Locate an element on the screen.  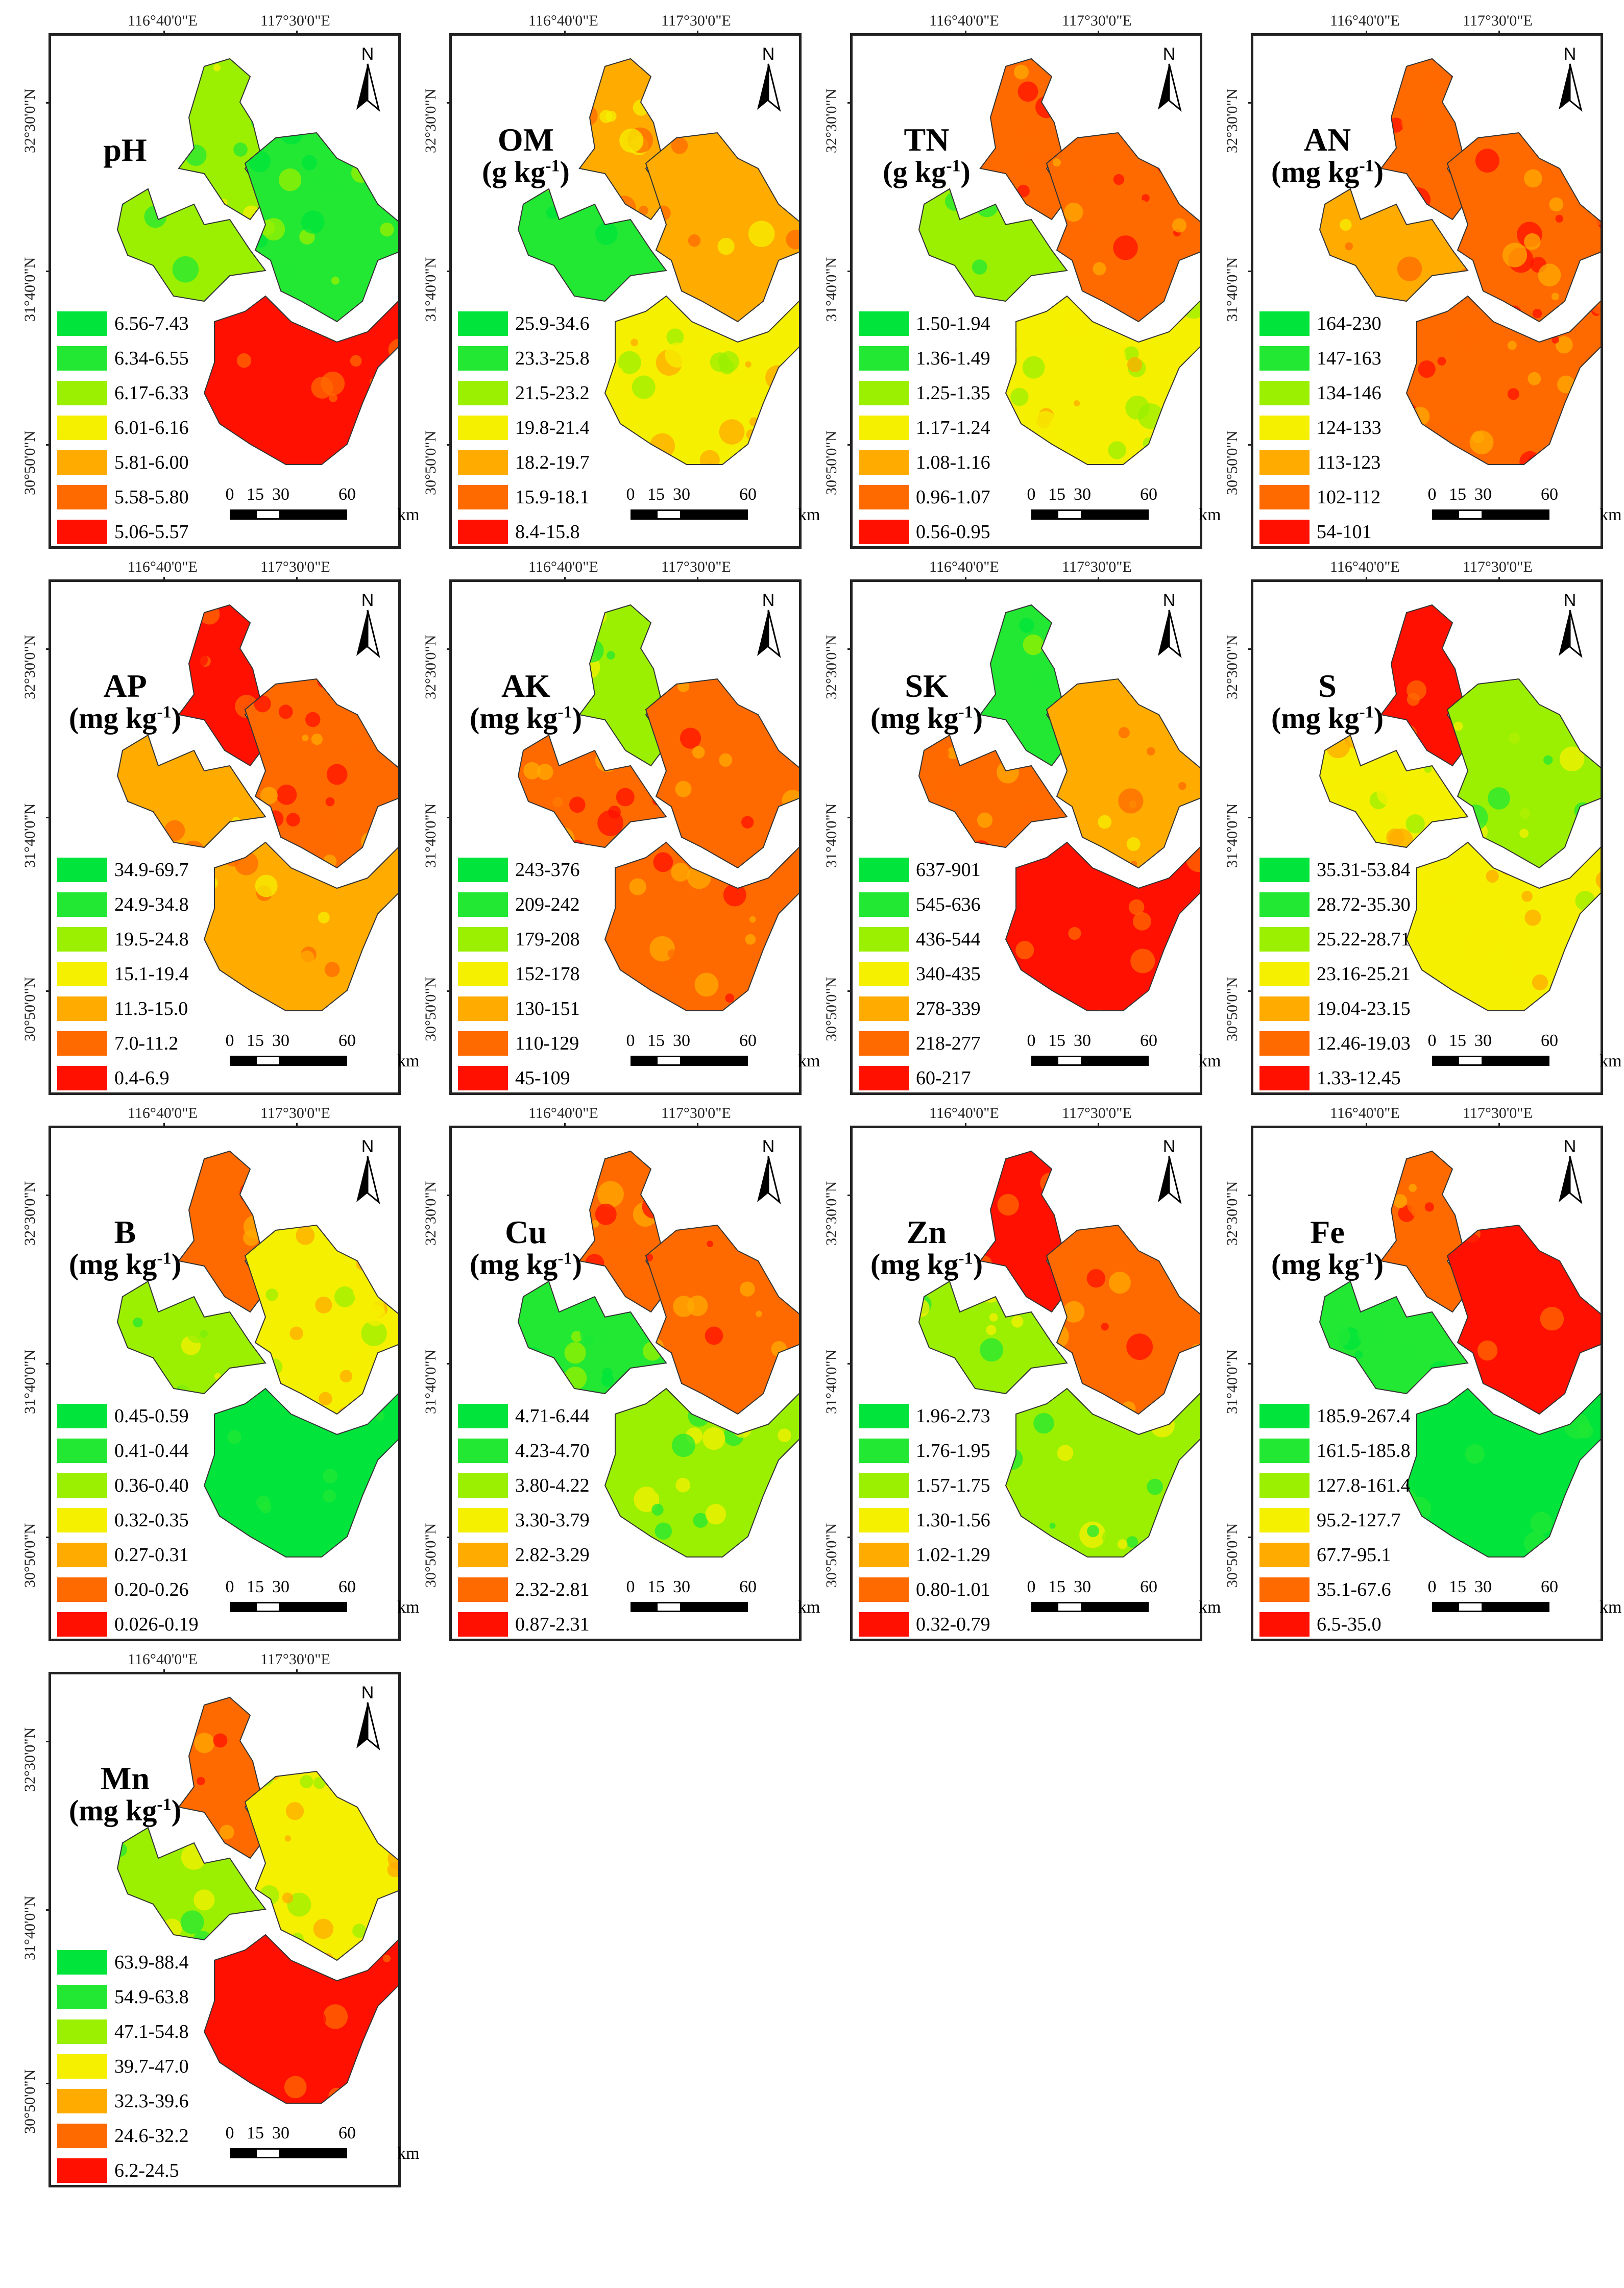
legend-label: 5.58-5.80 is located at coordinates (151, 497).